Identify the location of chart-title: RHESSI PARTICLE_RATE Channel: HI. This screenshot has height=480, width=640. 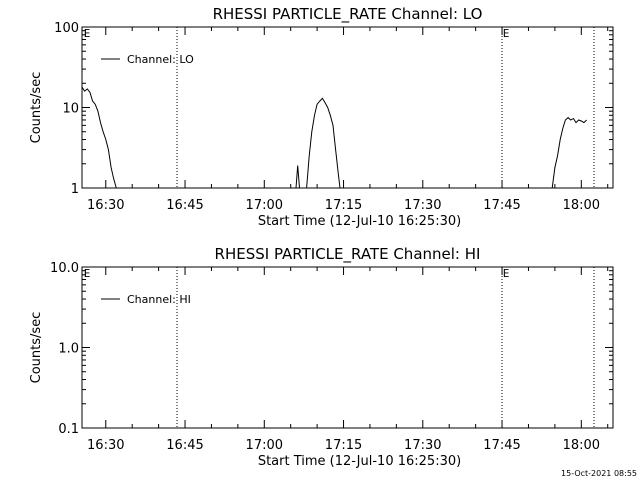
(348, 254).